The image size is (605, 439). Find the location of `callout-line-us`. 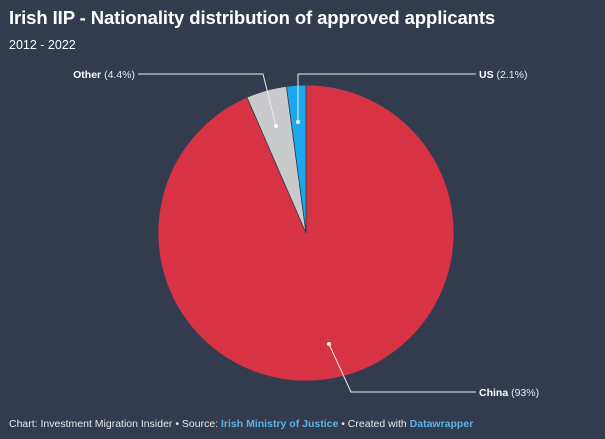

callout-line-us is located at coordinates (386, 97).